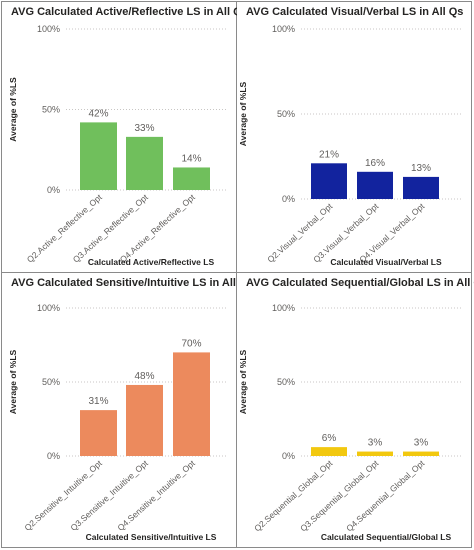 Image resolution: width=474 pixels, height=550 pixels. Describe the element at coordinates (385, 496) in the screenshot. I see `x-category-label: Q4.Sequential_Global_Opt` at that location.